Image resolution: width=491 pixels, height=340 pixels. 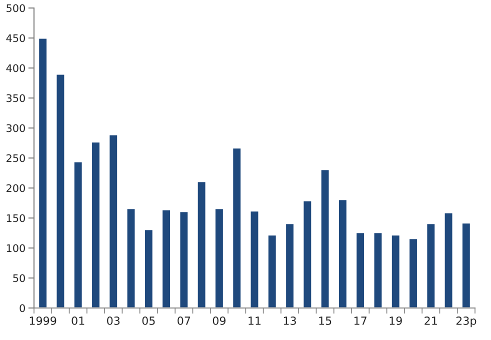 I want to click on x-tick-label: 07, so click(x=184, y=320).